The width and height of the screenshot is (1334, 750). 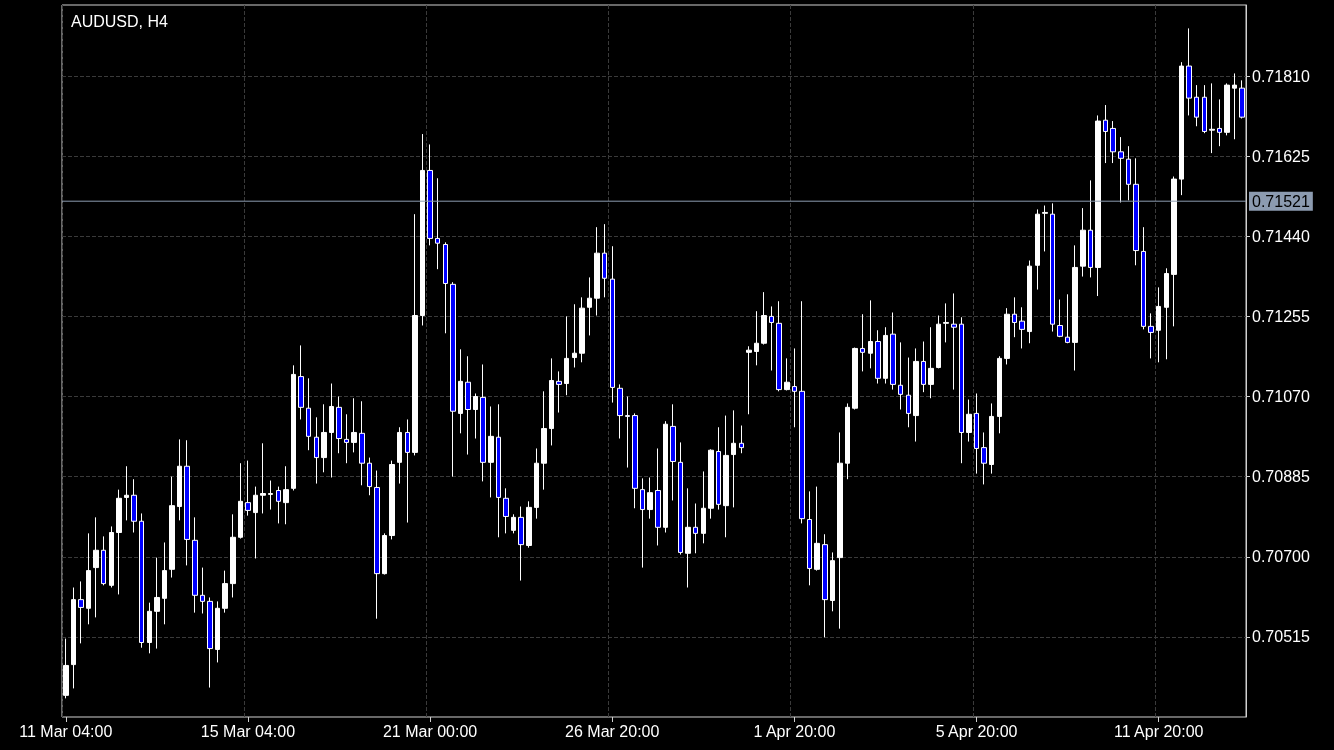 What do you see at coordinates (1281, 201) in the screenshot?
I see `ref-line-label: 0.71521` at bounding box center [1281, 201].